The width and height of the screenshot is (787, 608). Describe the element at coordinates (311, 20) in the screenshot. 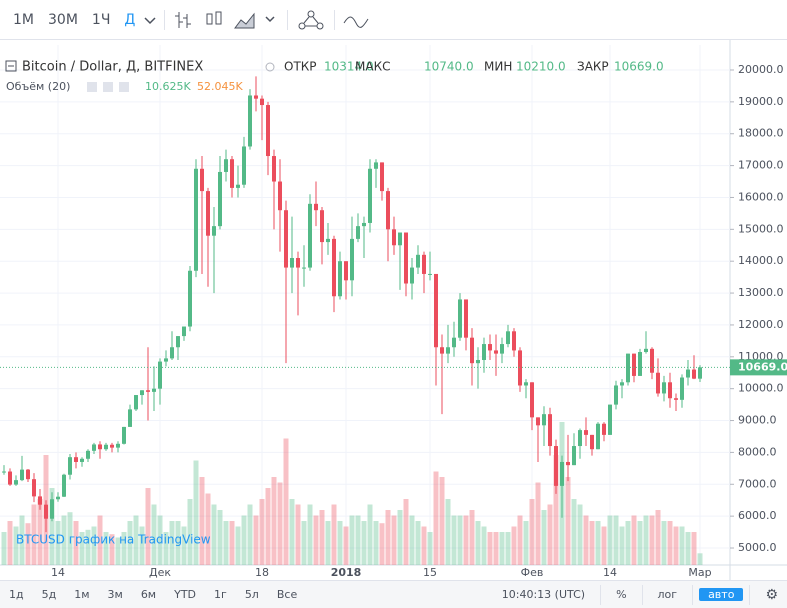

I see `indicators-icon` at that location.